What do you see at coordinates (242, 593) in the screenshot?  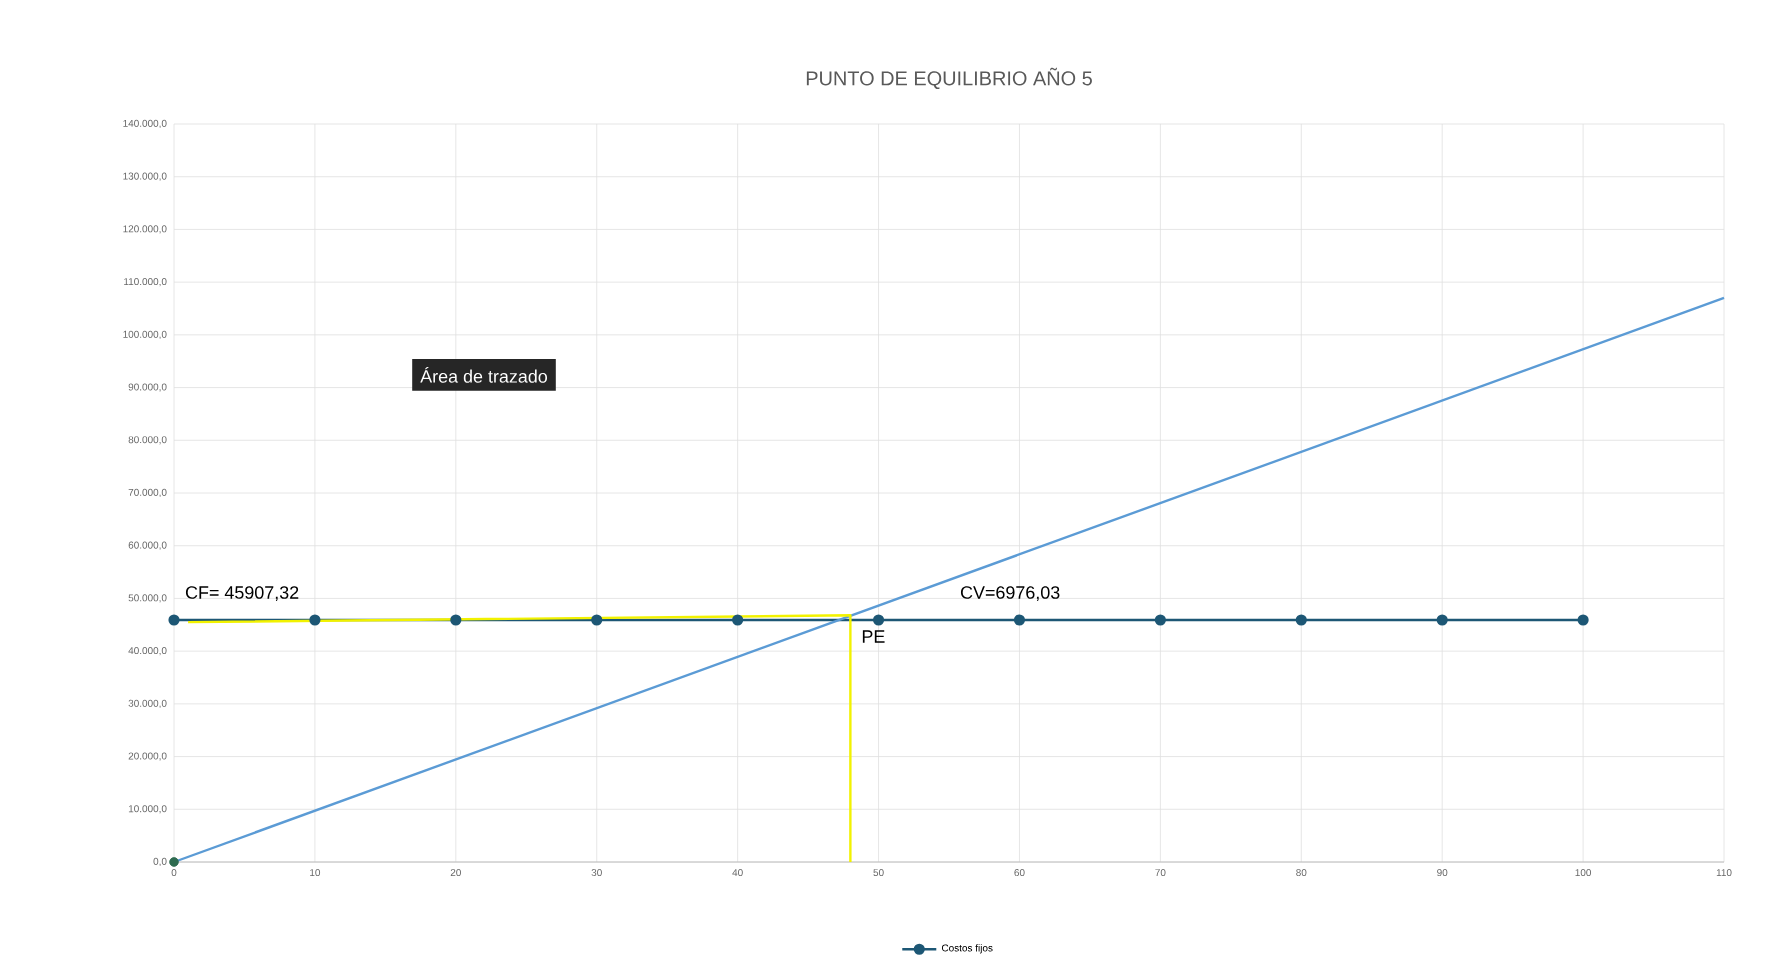 I see `annotation: CF= 45907,32` at bounding box center [242, 593].